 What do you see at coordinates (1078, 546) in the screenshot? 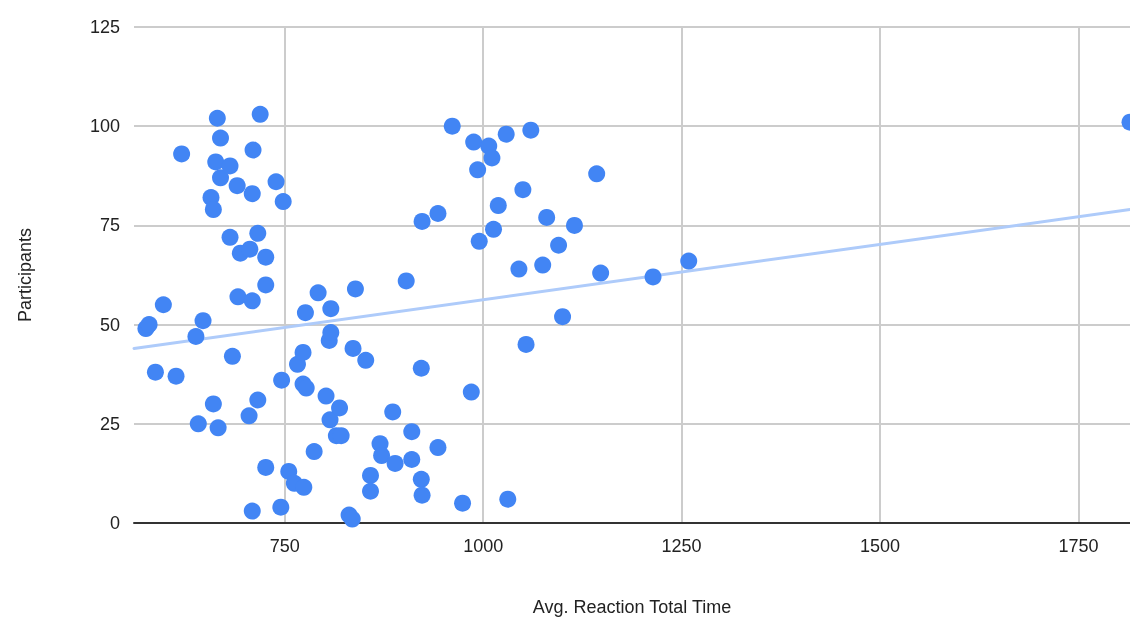
I see `x-tick-label: 1750` at bounding box center [1078, 546].